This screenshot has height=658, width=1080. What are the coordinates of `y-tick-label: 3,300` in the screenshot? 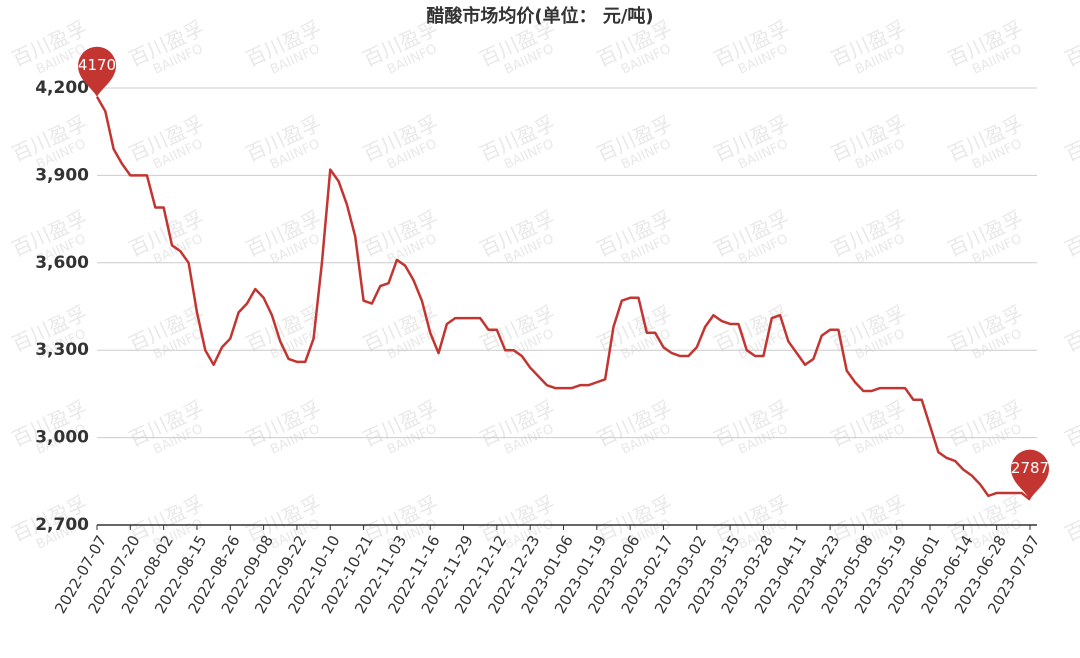 It's located at (62, 350).